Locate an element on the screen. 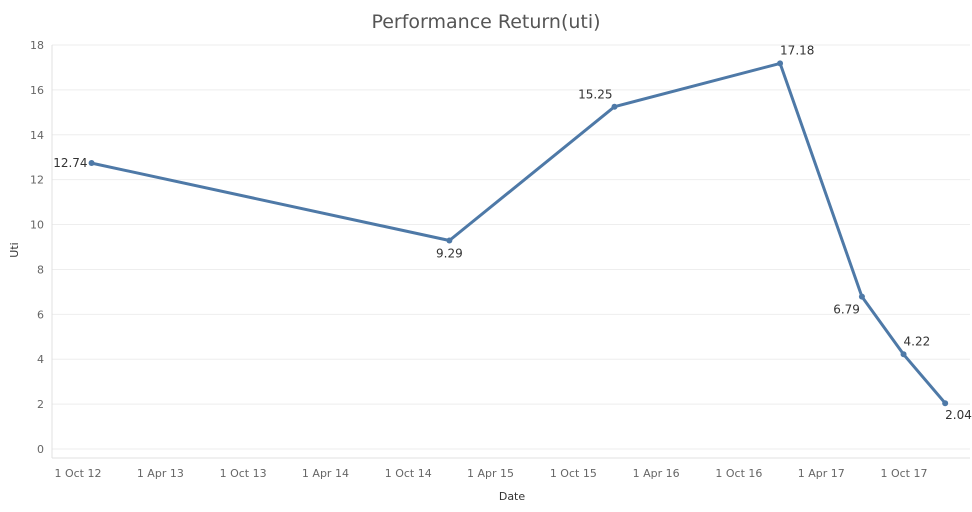 This screenshot has width=972, height=512. data-label: 12.74 is located at coordinates (70, 163).